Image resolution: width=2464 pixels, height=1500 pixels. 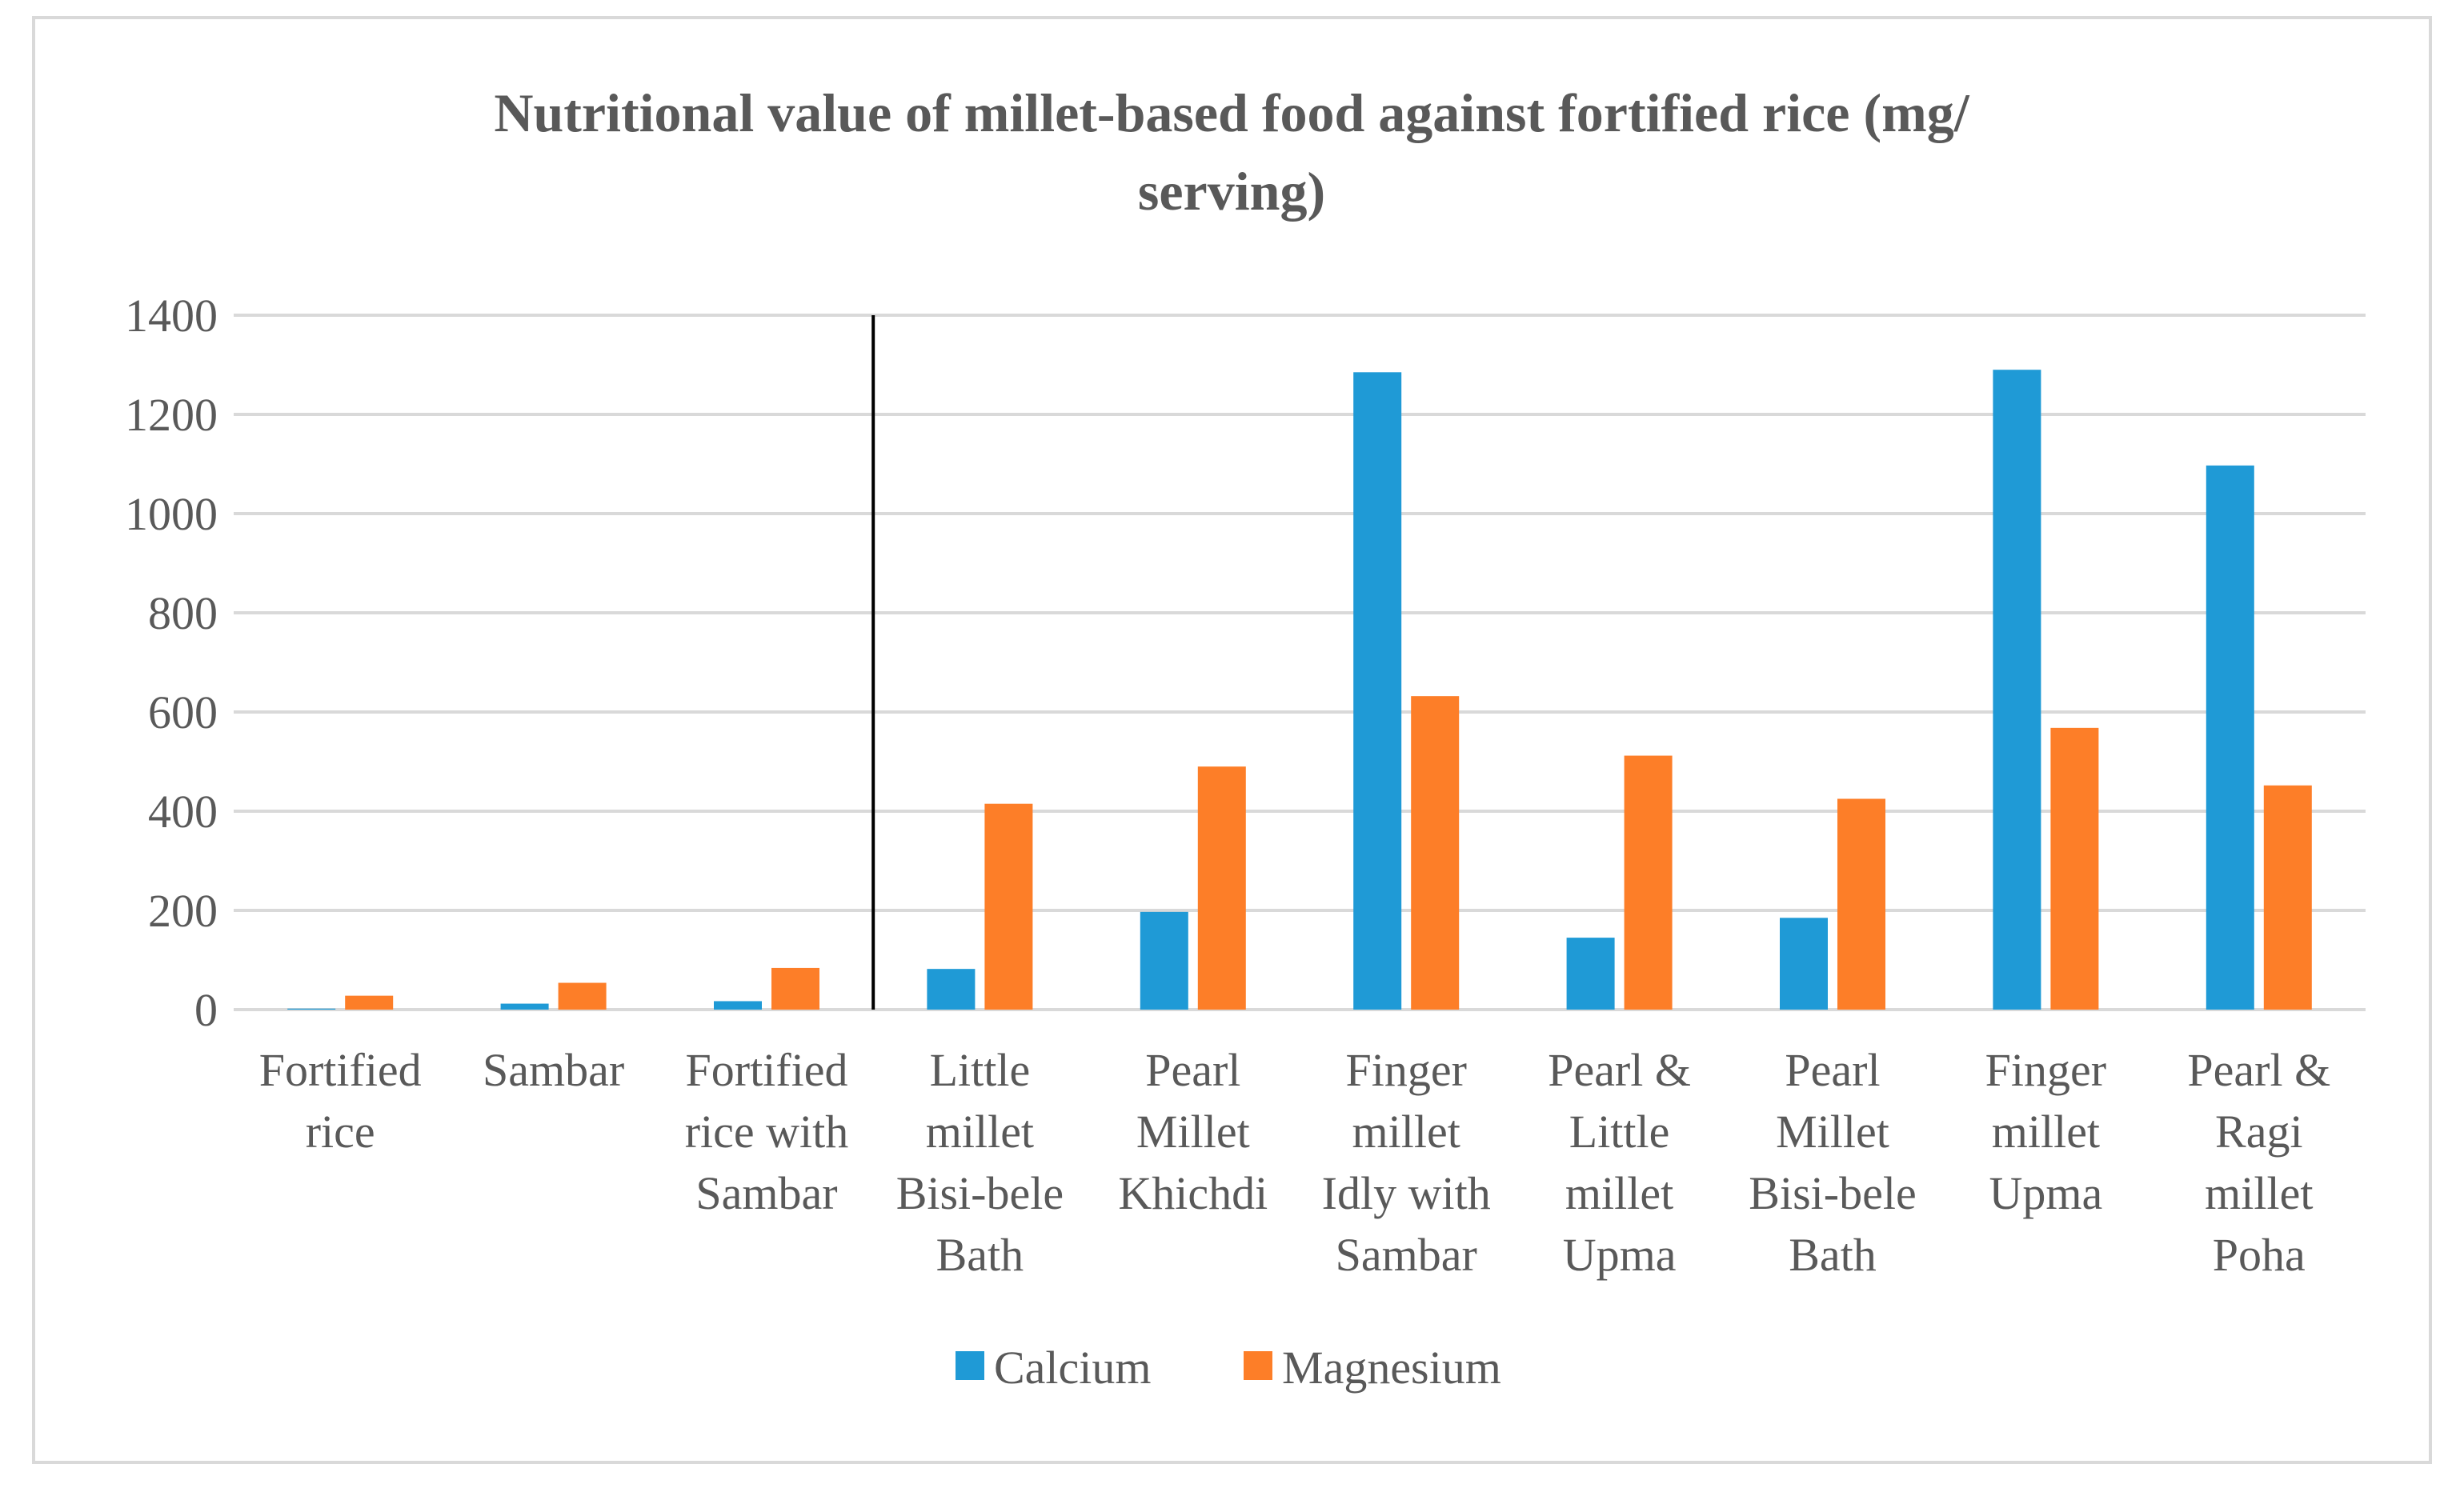 What do you see at coordinates (172, 663) in the screenshot?
I see `y-axis-ticks: 0 200 400 600 800 1000 1200 1400` at bounding box center [172, 663].